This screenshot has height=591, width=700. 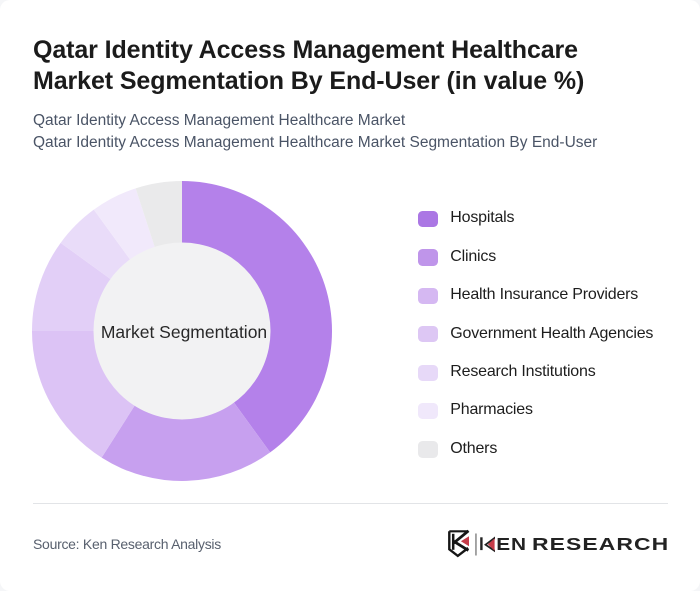 I want to click on svg-text: RESEARCH, so click(x=600, y=545).